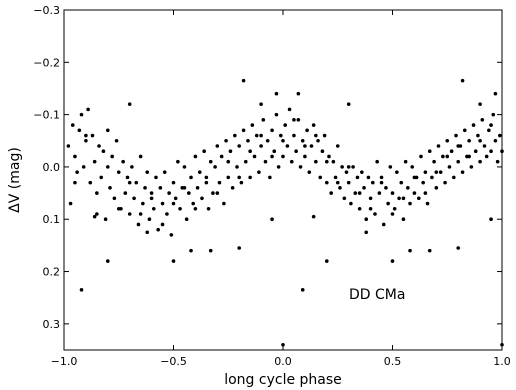 The height and width of the screenshot is (390, 516). I want to click on y-tick-label: −0.3, so click(46, 10).